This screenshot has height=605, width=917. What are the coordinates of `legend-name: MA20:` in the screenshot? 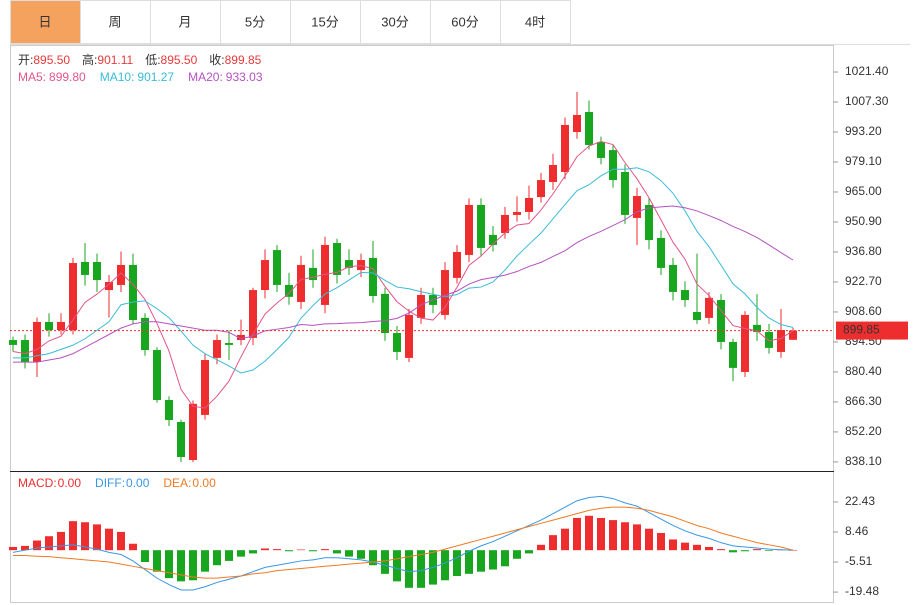 It's located at (205, 77).